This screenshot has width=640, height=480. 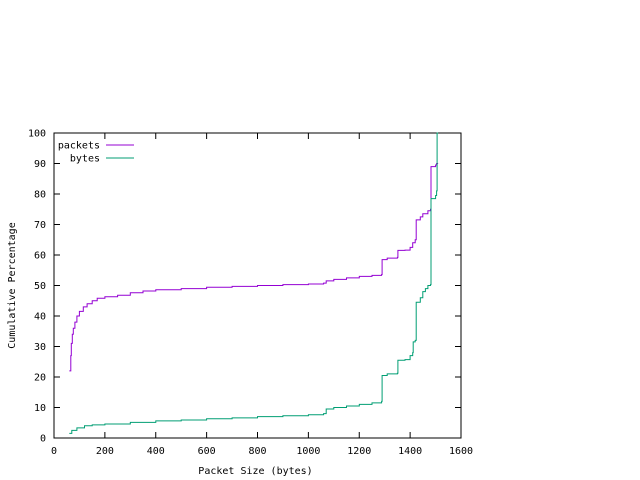 I want to click on legend: packets bytes, so click(x=96, y=153).